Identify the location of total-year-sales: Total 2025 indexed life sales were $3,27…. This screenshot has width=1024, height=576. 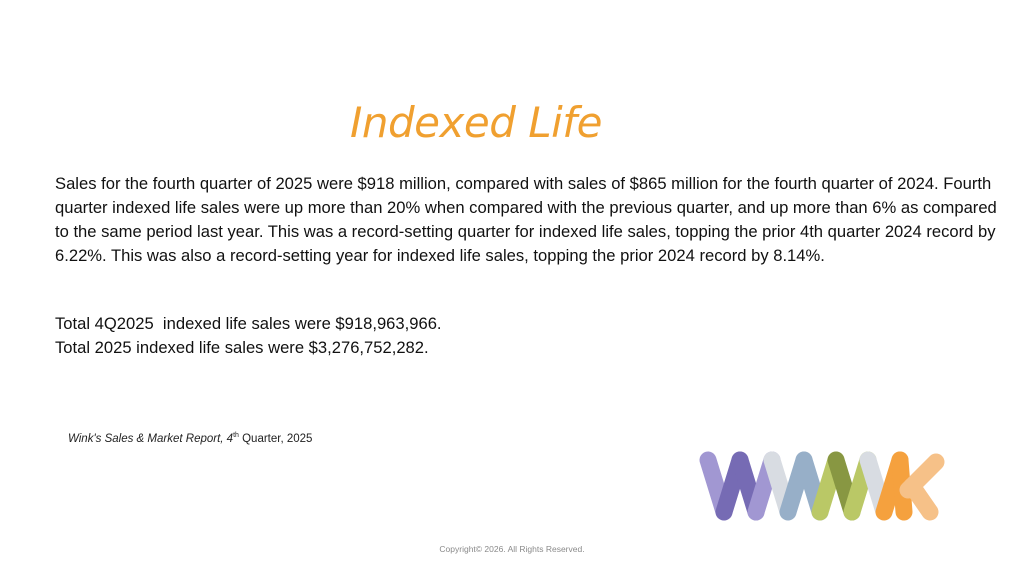
(242, 347).